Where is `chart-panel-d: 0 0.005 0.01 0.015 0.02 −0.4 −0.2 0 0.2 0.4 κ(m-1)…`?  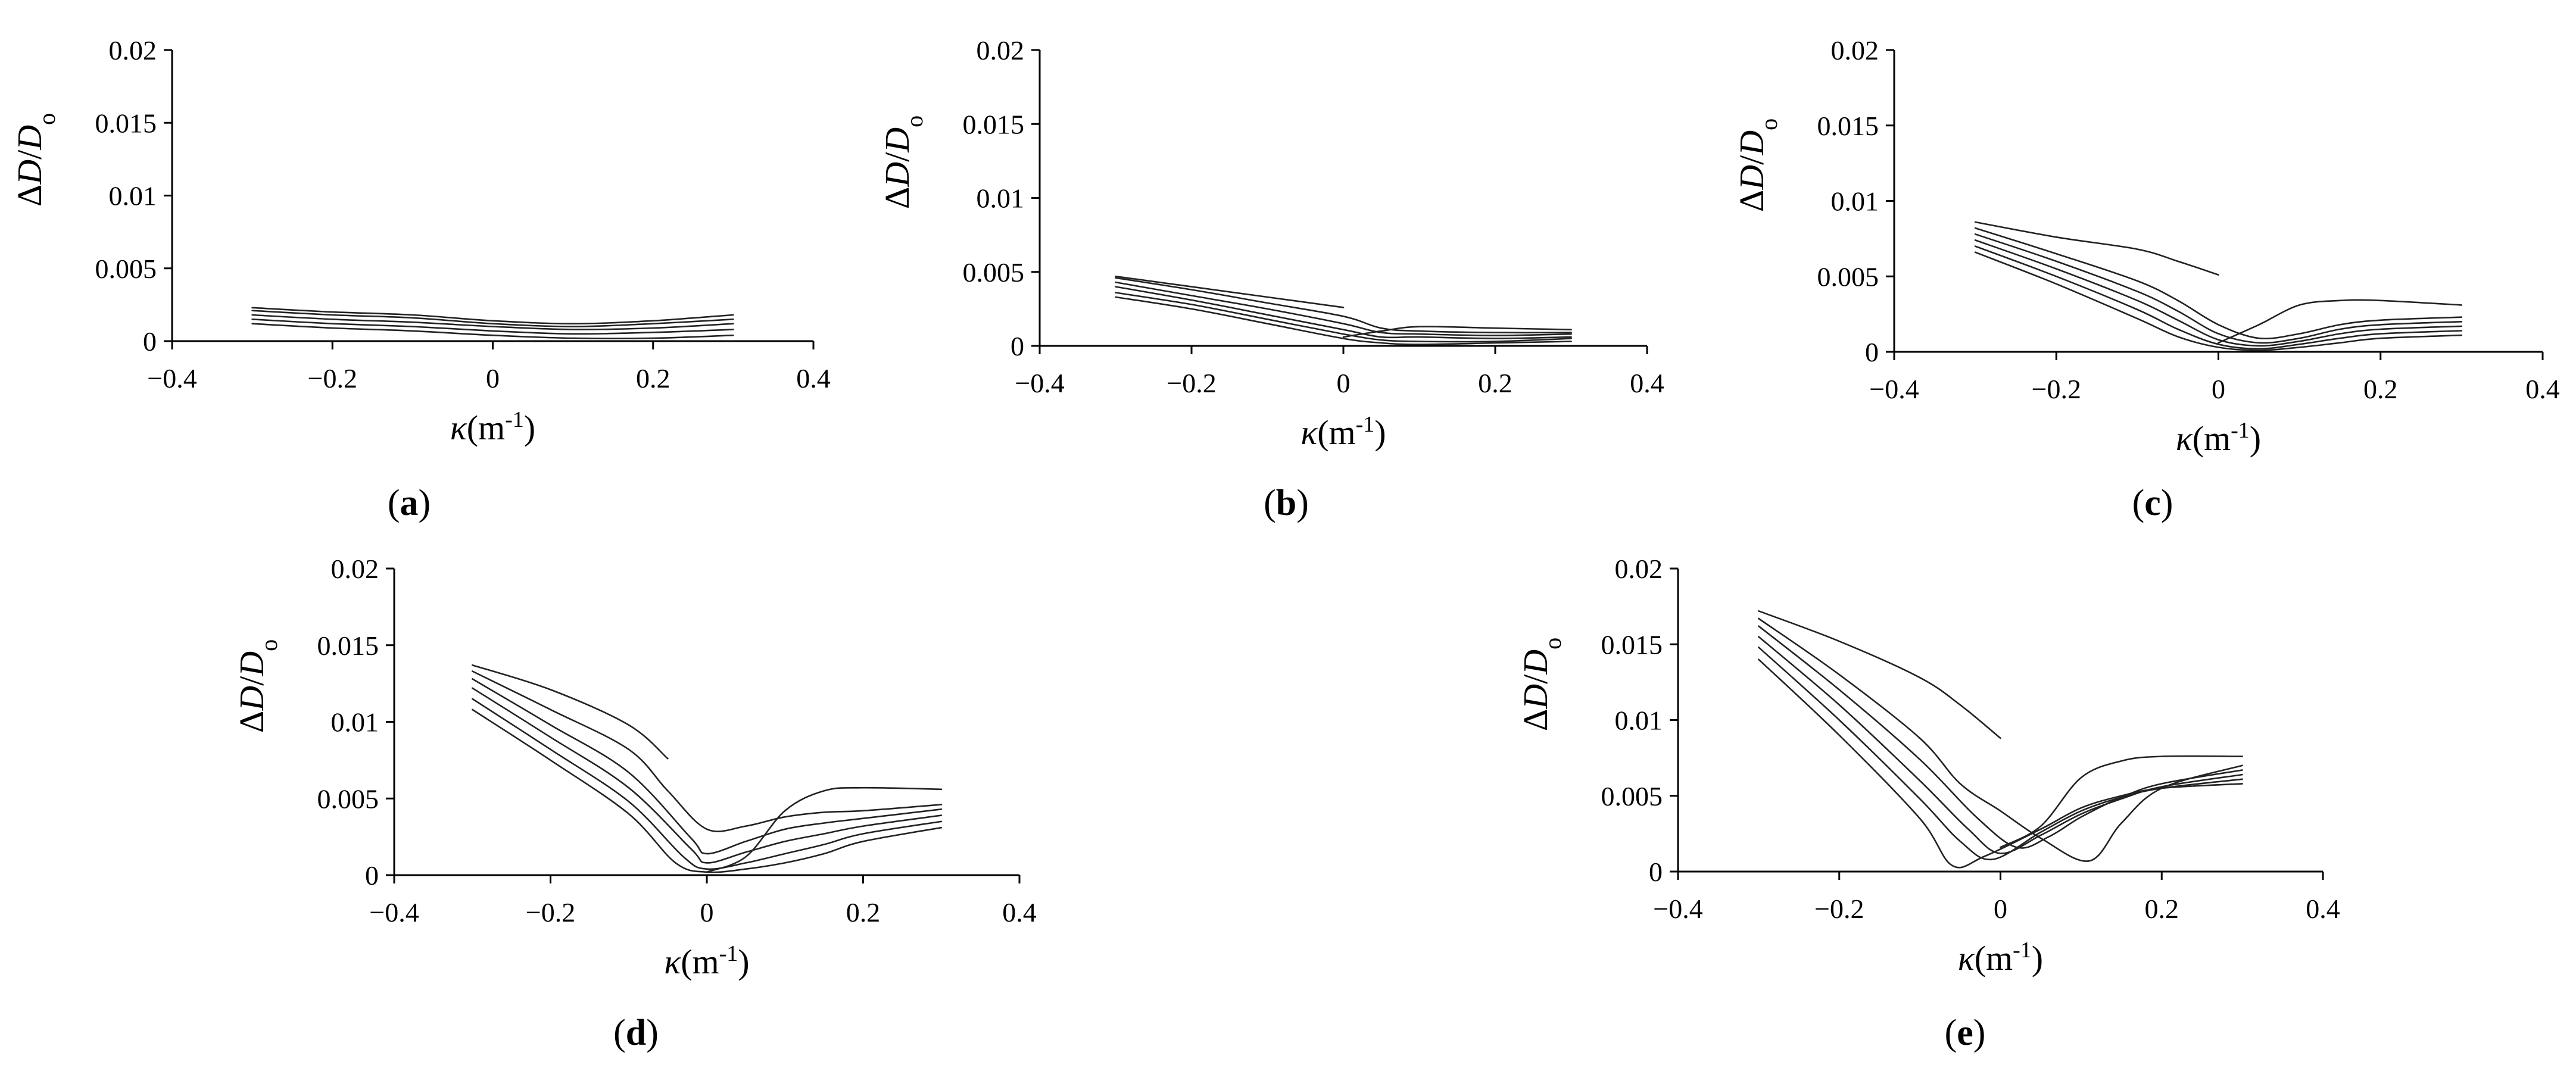 chart-panel-d: 0 0.005 0.01 0.015 0.02 −0.4 −0.2 0 0.2 0.4 κ(m-1)… is located at coordinates (635, 803).